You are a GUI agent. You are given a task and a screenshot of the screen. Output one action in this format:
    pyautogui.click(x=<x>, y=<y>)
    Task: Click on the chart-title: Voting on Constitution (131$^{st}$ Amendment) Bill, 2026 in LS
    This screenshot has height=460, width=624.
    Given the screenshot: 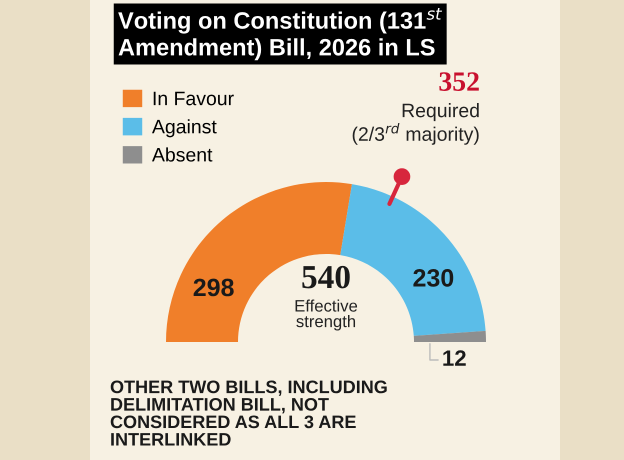 What is the action you would take?
    pyautogui.click(x=280, y=34)
    